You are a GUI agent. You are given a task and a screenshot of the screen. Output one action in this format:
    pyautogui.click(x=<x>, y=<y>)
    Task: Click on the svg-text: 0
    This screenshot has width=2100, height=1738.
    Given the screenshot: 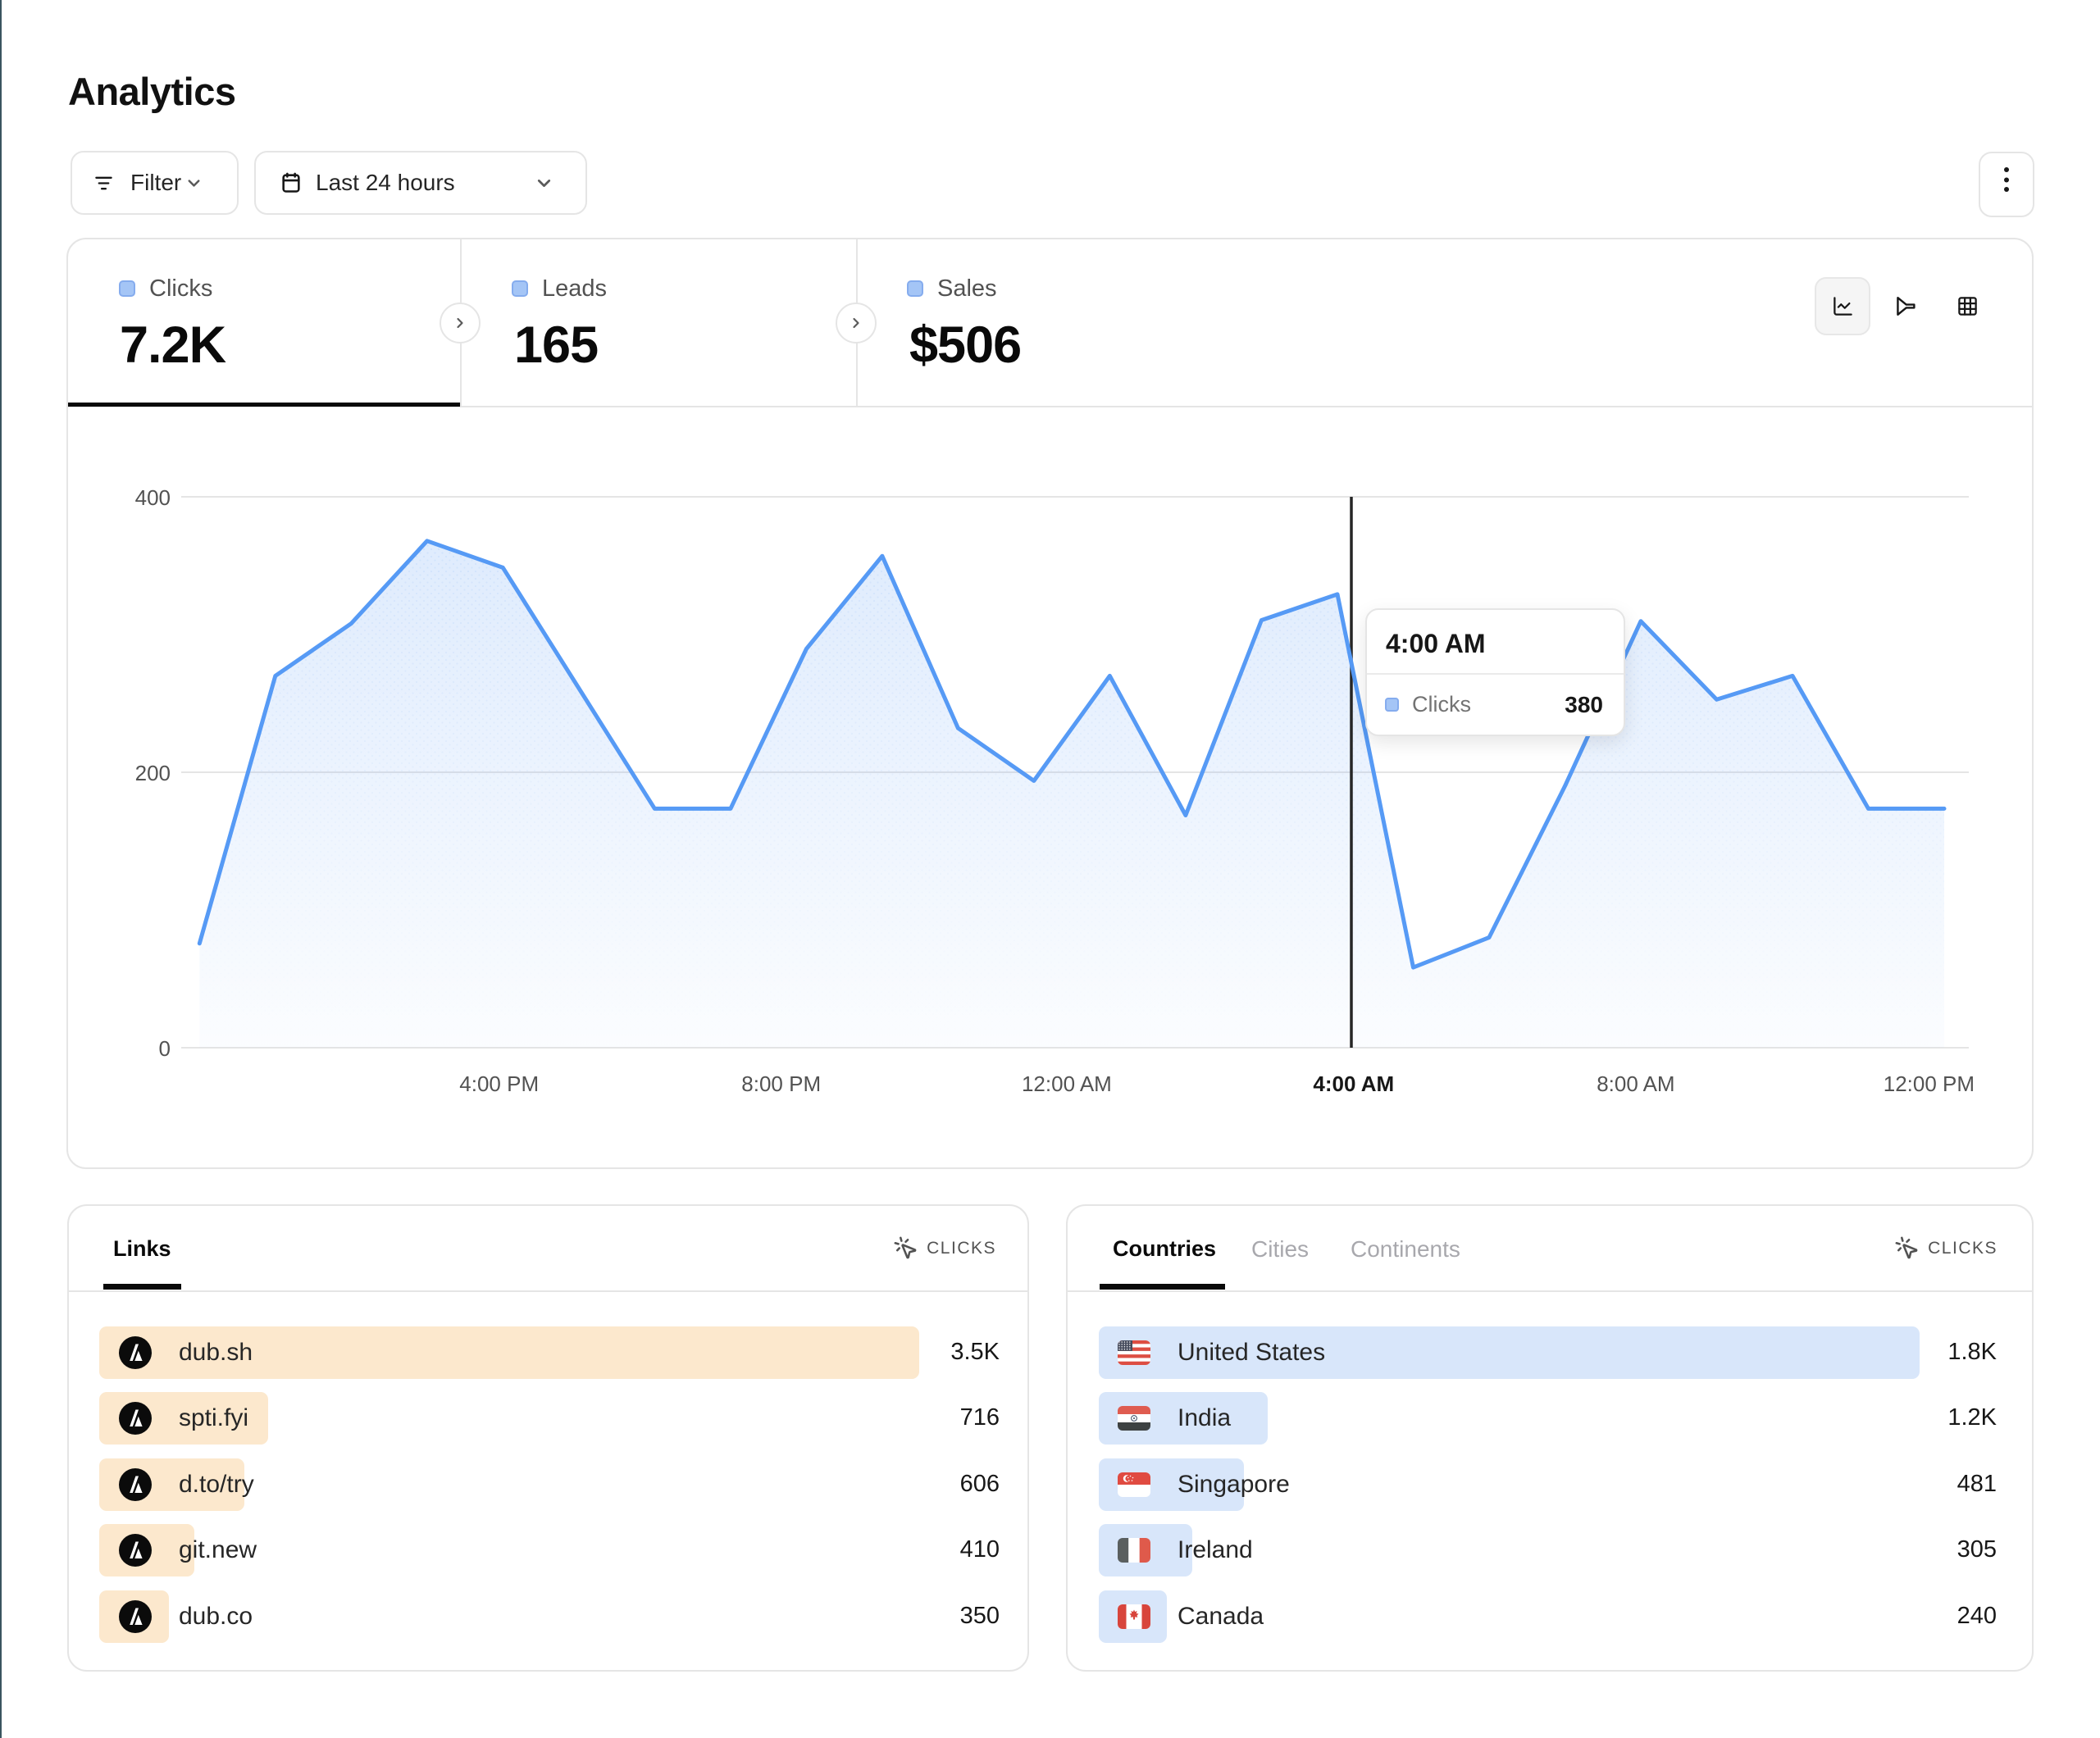 What is the action you would take?
    pyautogui.click(x=165, y=1048)
    